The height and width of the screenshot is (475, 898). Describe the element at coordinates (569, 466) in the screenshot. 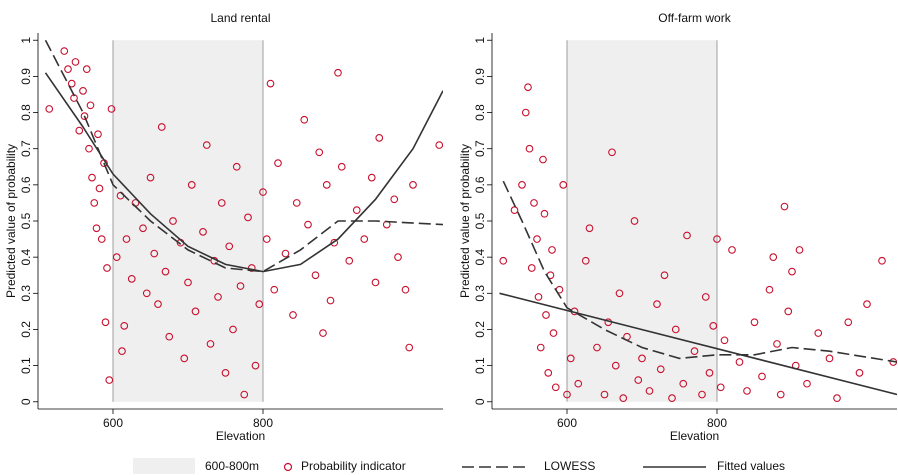

I see `legend-label: LOWESS` at that location.